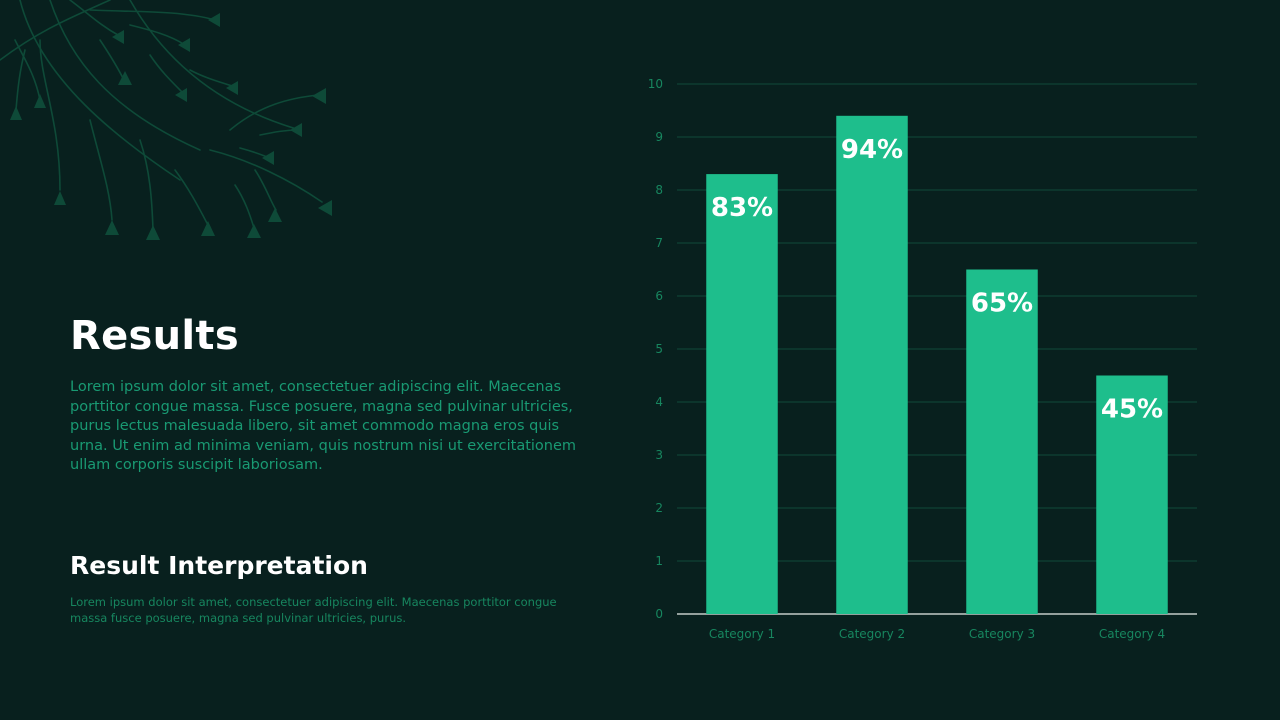 Image resolution: width=1280 pixels, height=720 pixels. I want to click on x-tick-label: Category 2, so click(872, 634).